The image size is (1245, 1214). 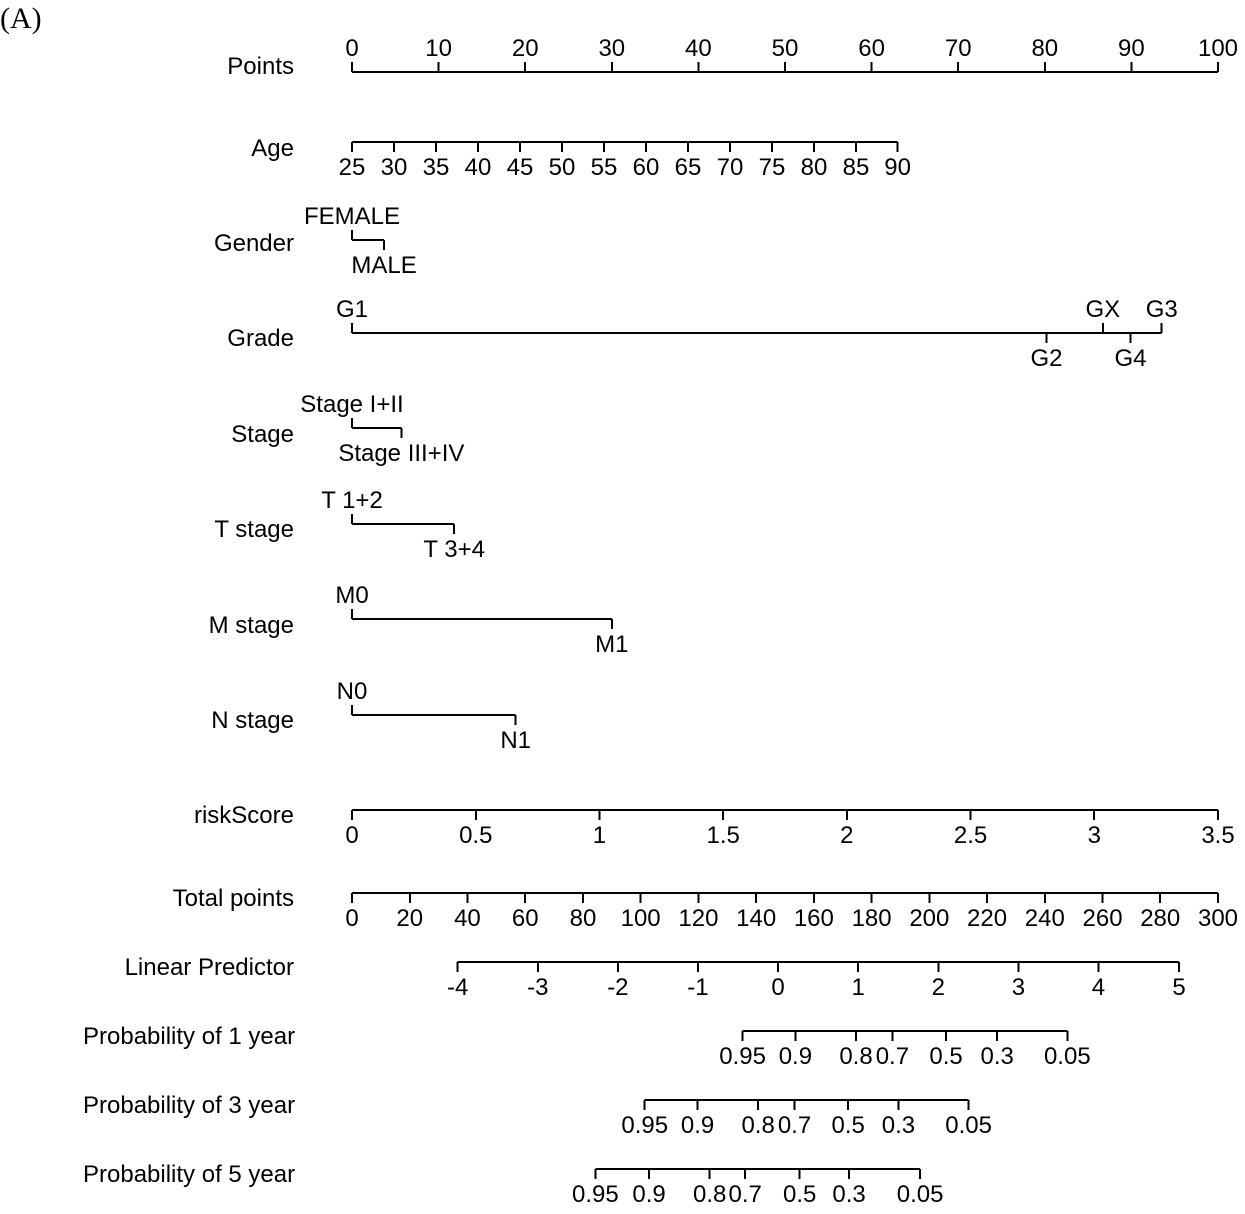 I want to click on tick-label-risk_score: 0.5, so click(x=475, y=835).